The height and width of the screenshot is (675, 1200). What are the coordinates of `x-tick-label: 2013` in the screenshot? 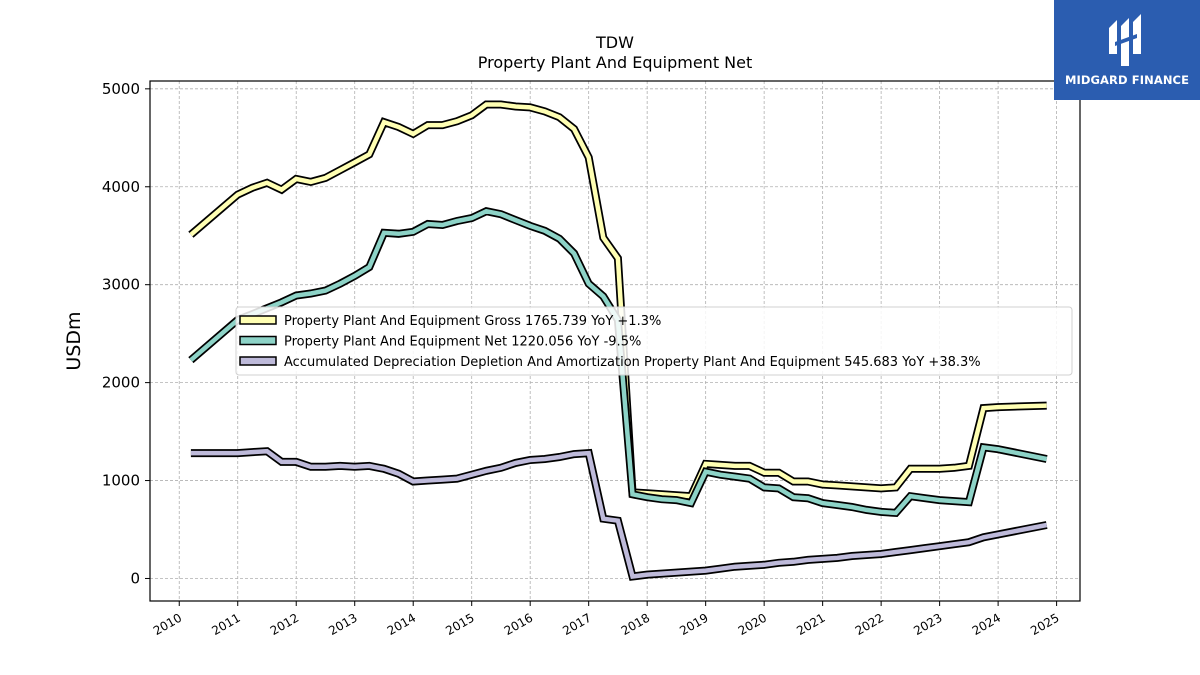 It's located at (342, 624).